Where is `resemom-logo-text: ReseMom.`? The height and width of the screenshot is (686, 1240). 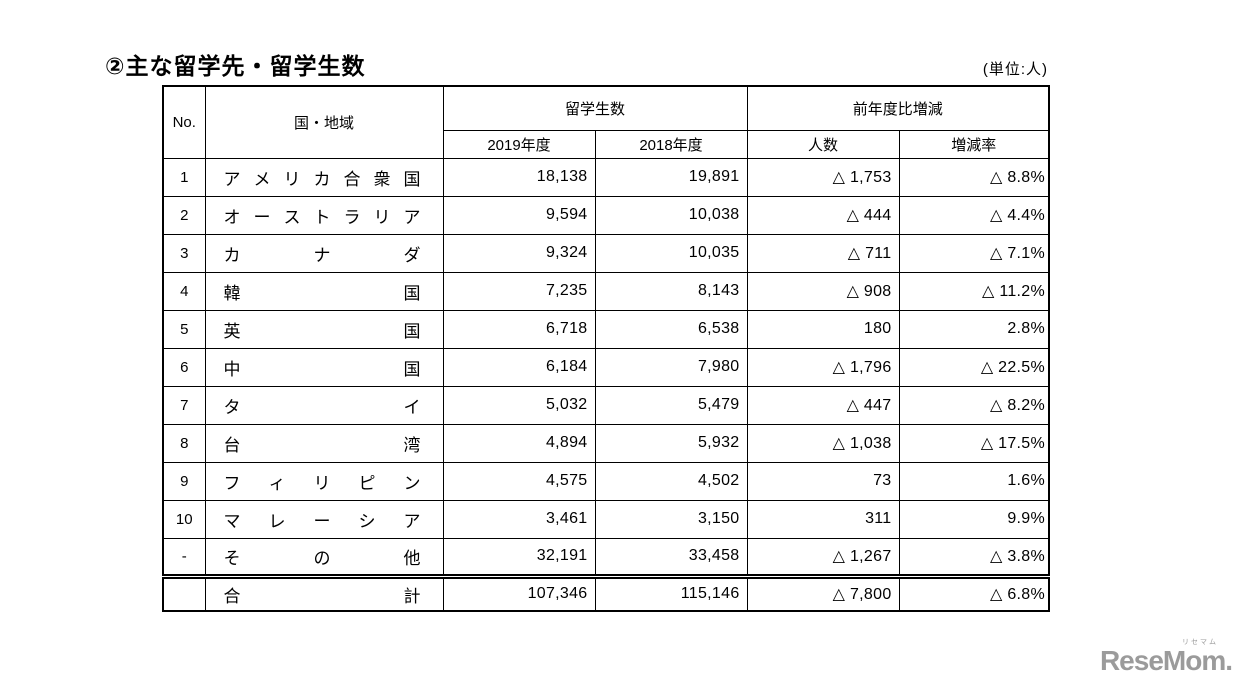 resemom-logo-text: ReseMom. is located at coordinates (1166, 660).